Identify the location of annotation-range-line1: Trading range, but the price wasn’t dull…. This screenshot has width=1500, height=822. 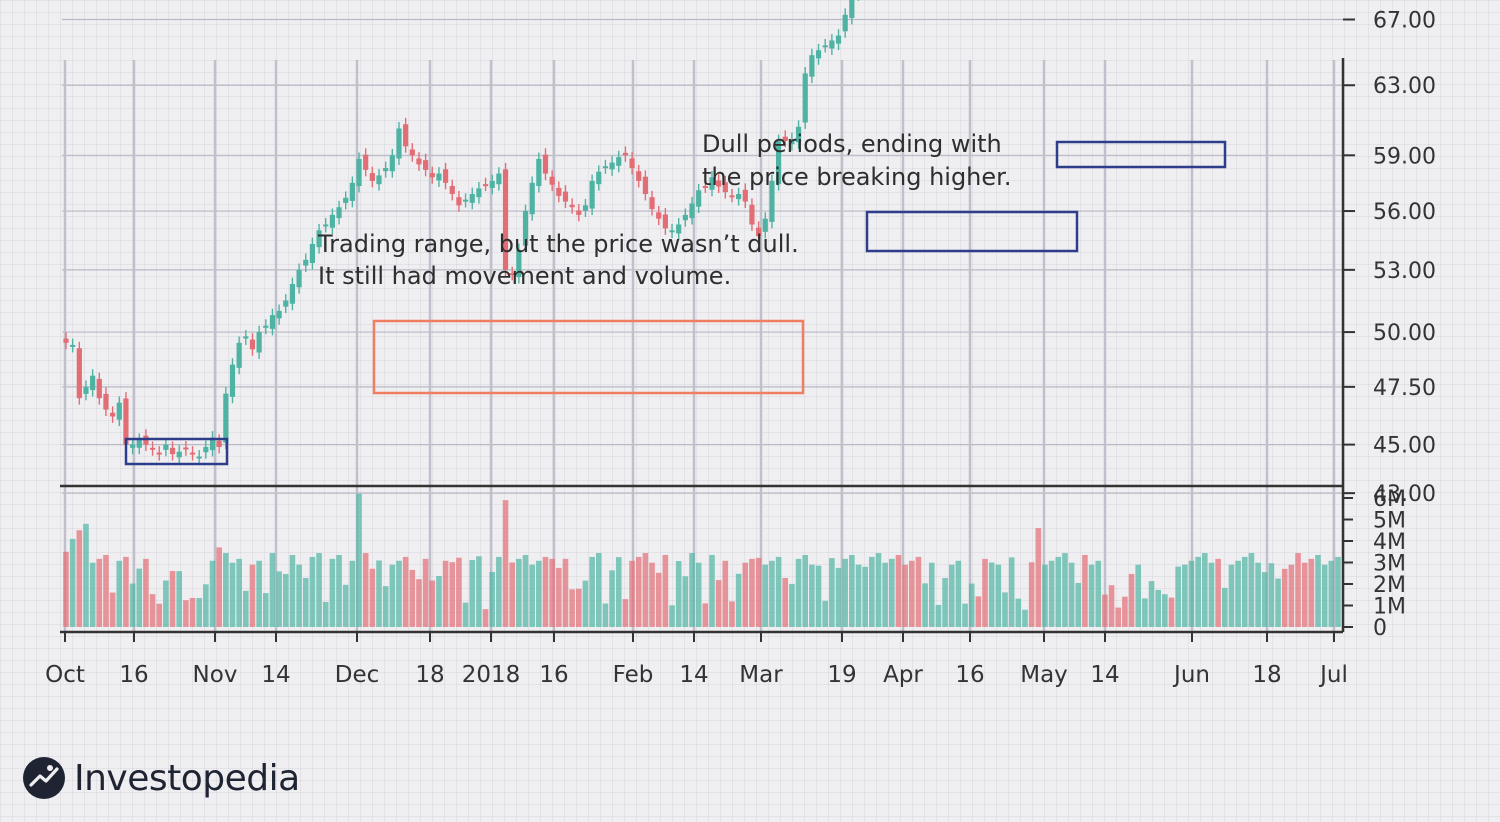
(558, 244).